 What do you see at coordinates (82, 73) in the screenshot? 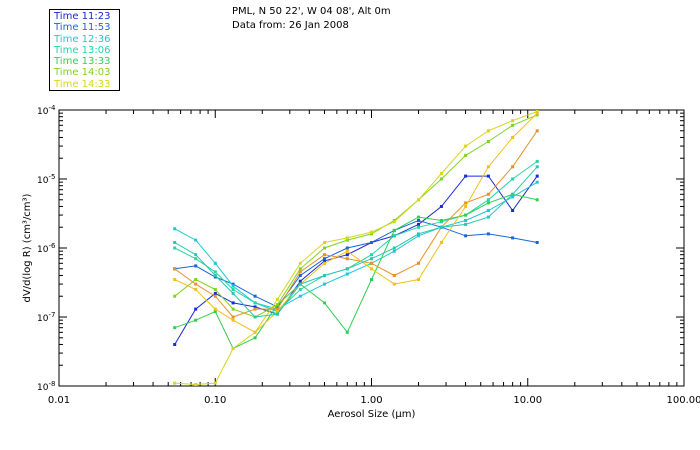
I see `legend-entry: Time 14:03` at bounding box center [82, 73].